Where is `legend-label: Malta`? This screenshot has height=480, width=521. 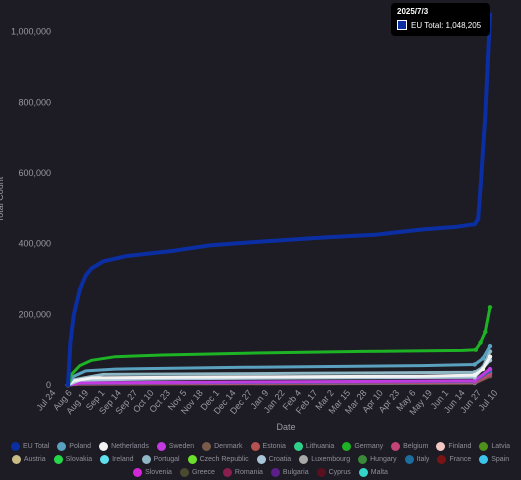 legend-label: Malta is located at coordinates (379, 472).